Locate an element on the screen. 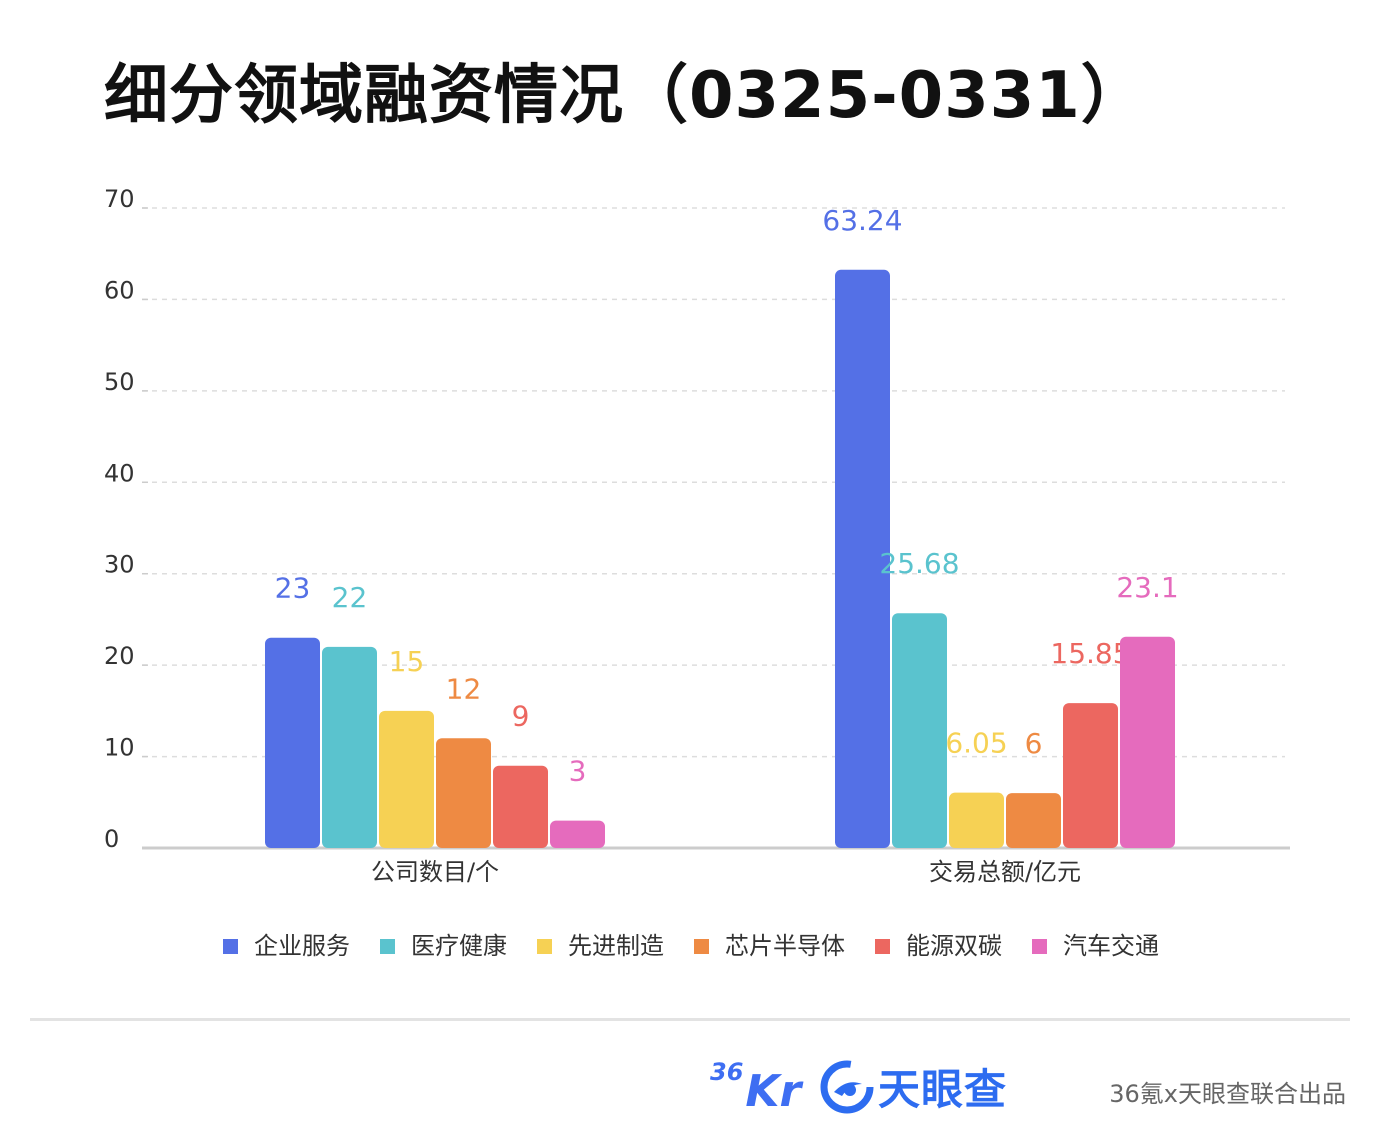 The width and height of the screenshot is (1382, 1134). y-tick-label: 70 is located at coordinates (119, 199).